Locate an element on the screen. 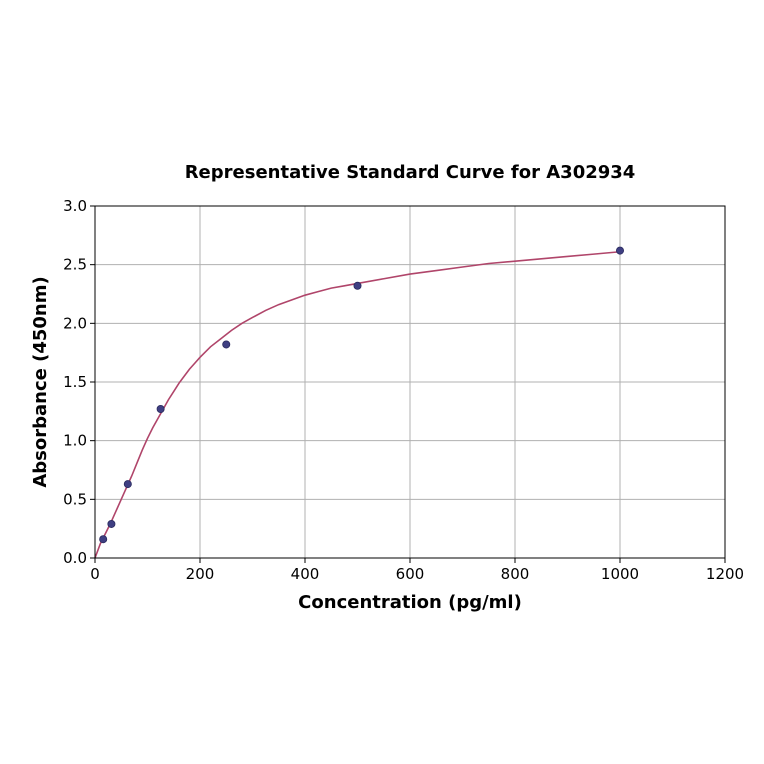 The image size is (764, 764). y-tick-label: 2.0 is located at coordinates (75, 323).